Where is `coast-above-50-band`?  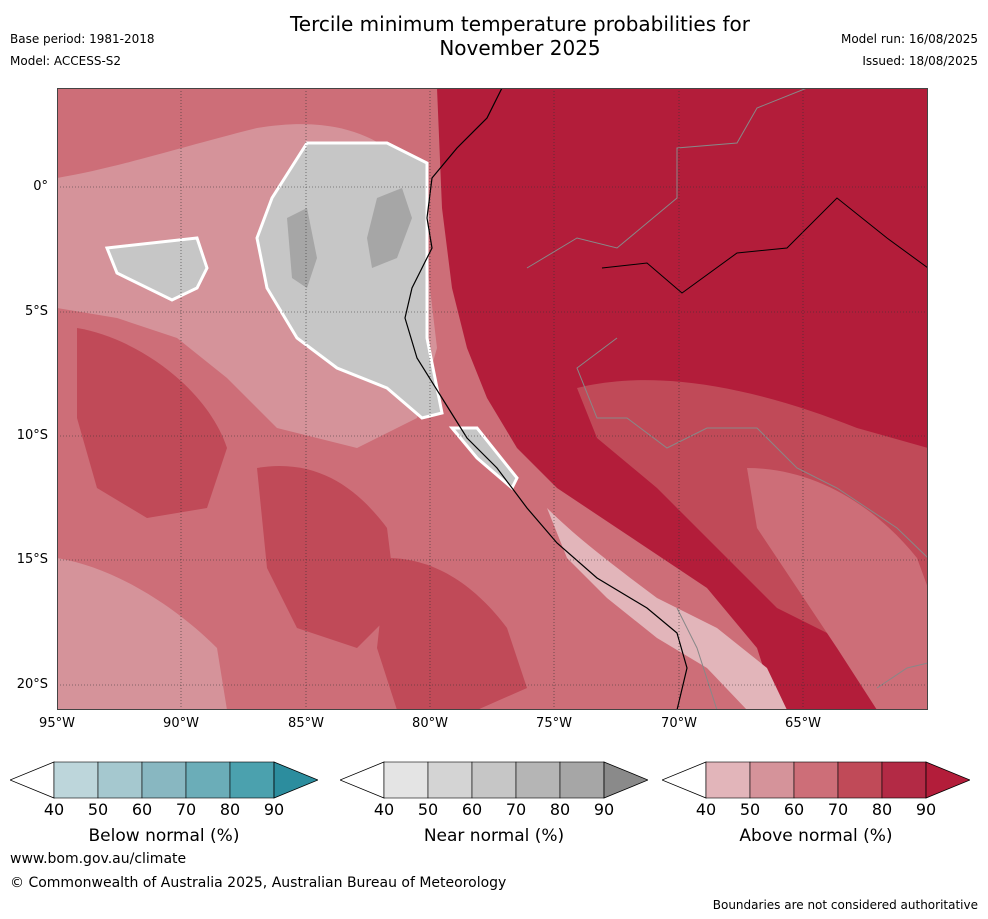 coast-above-50-band is located at coordinates (667, 609).